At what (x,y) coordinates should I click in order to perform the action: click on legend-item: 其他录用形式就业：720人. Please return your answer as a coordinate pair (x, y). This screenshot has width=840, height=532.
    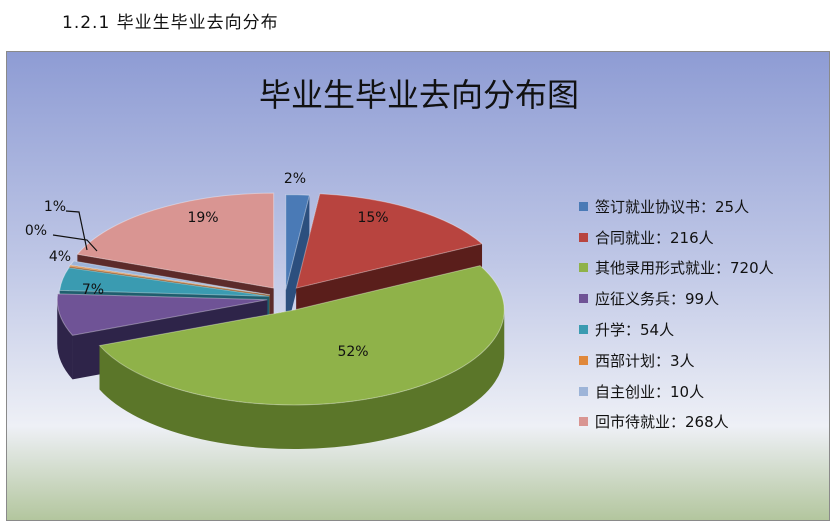
    Looking at the image, I should click on (676, 268).